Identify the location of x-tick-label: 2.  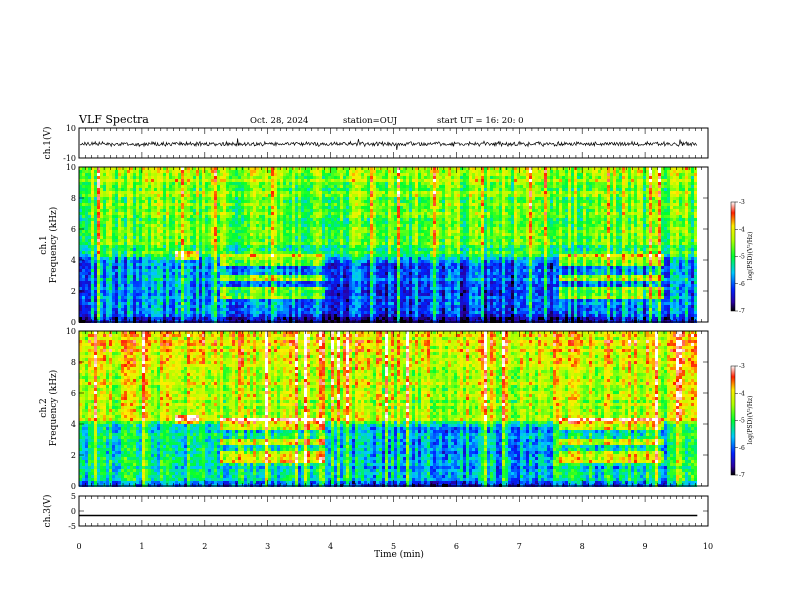
(204, 546).